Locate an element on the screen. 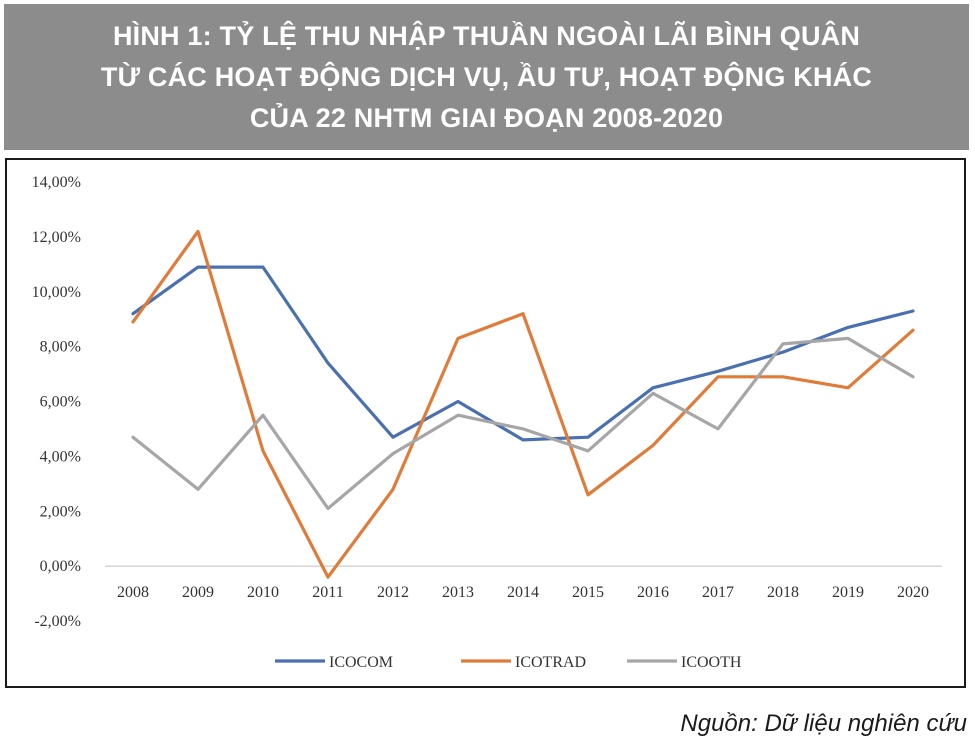 The width and height of the screenshot is (975, 754). x-tick-label: 2013 is located at coordinates (458, 592).